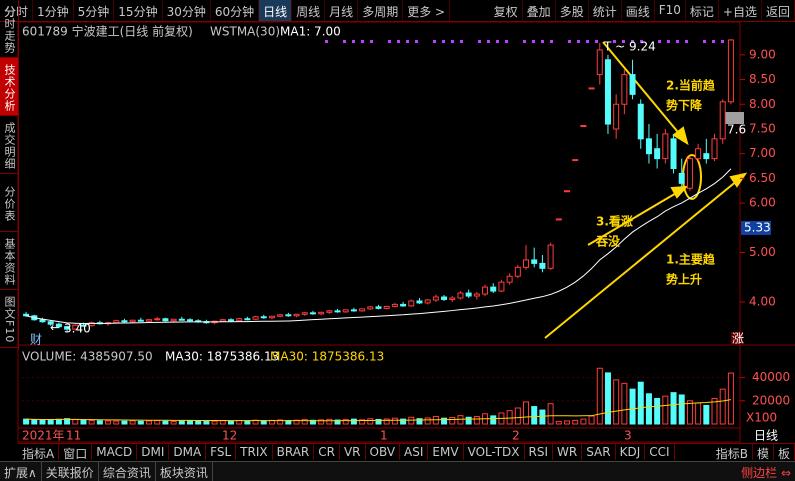 The height and width of the screenshot is (481, 795). Describe the element at coordinates (115, 452) in the screenshot. I see `indicator-tab: MACD` at that location.